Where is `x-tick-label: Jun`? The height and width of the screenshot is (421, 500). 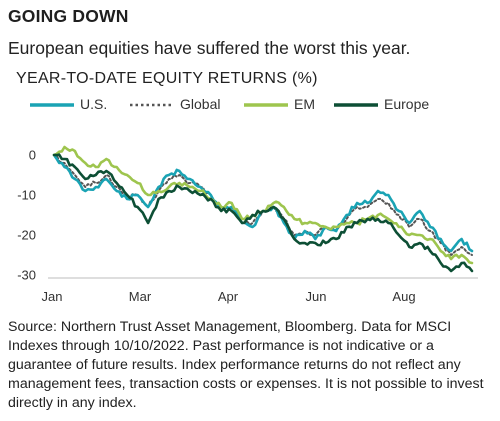 x-tick-label: Jun is located at coordinates (316, 296).